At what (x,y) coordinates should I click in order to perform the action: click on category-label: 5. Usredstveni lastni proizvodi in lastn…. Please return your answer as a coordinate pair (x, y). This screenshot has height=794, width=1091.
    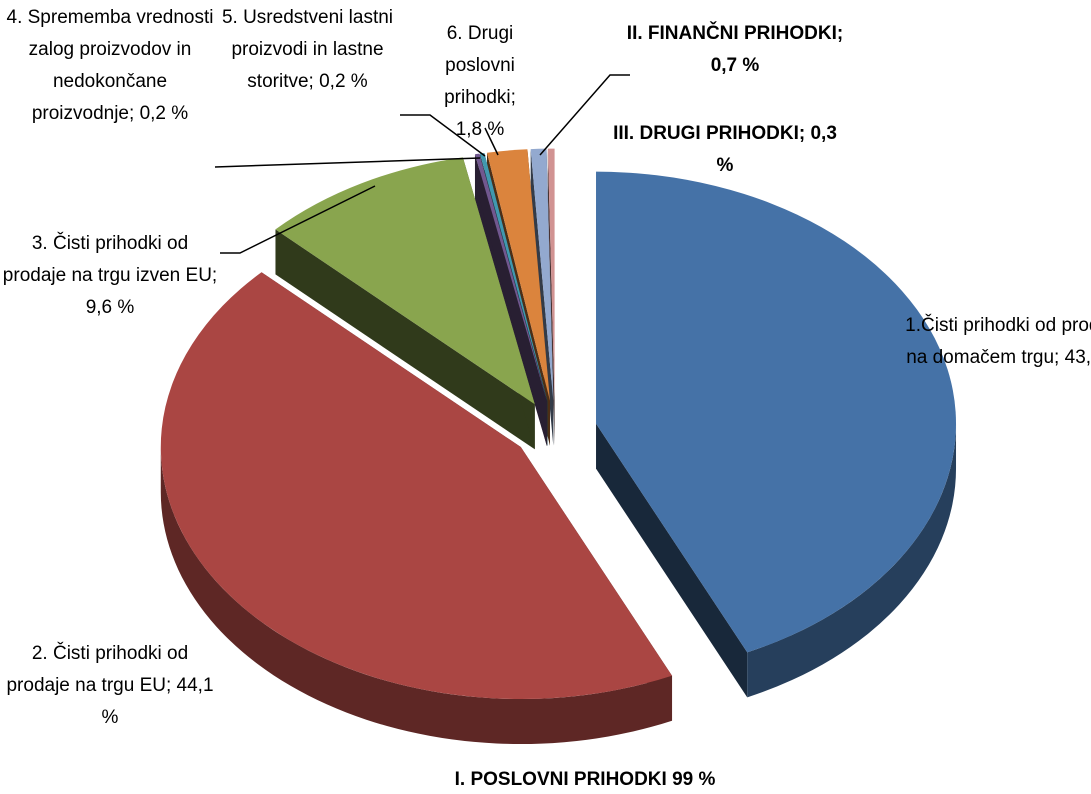
    Looking at the image, I should click on (307, 49).